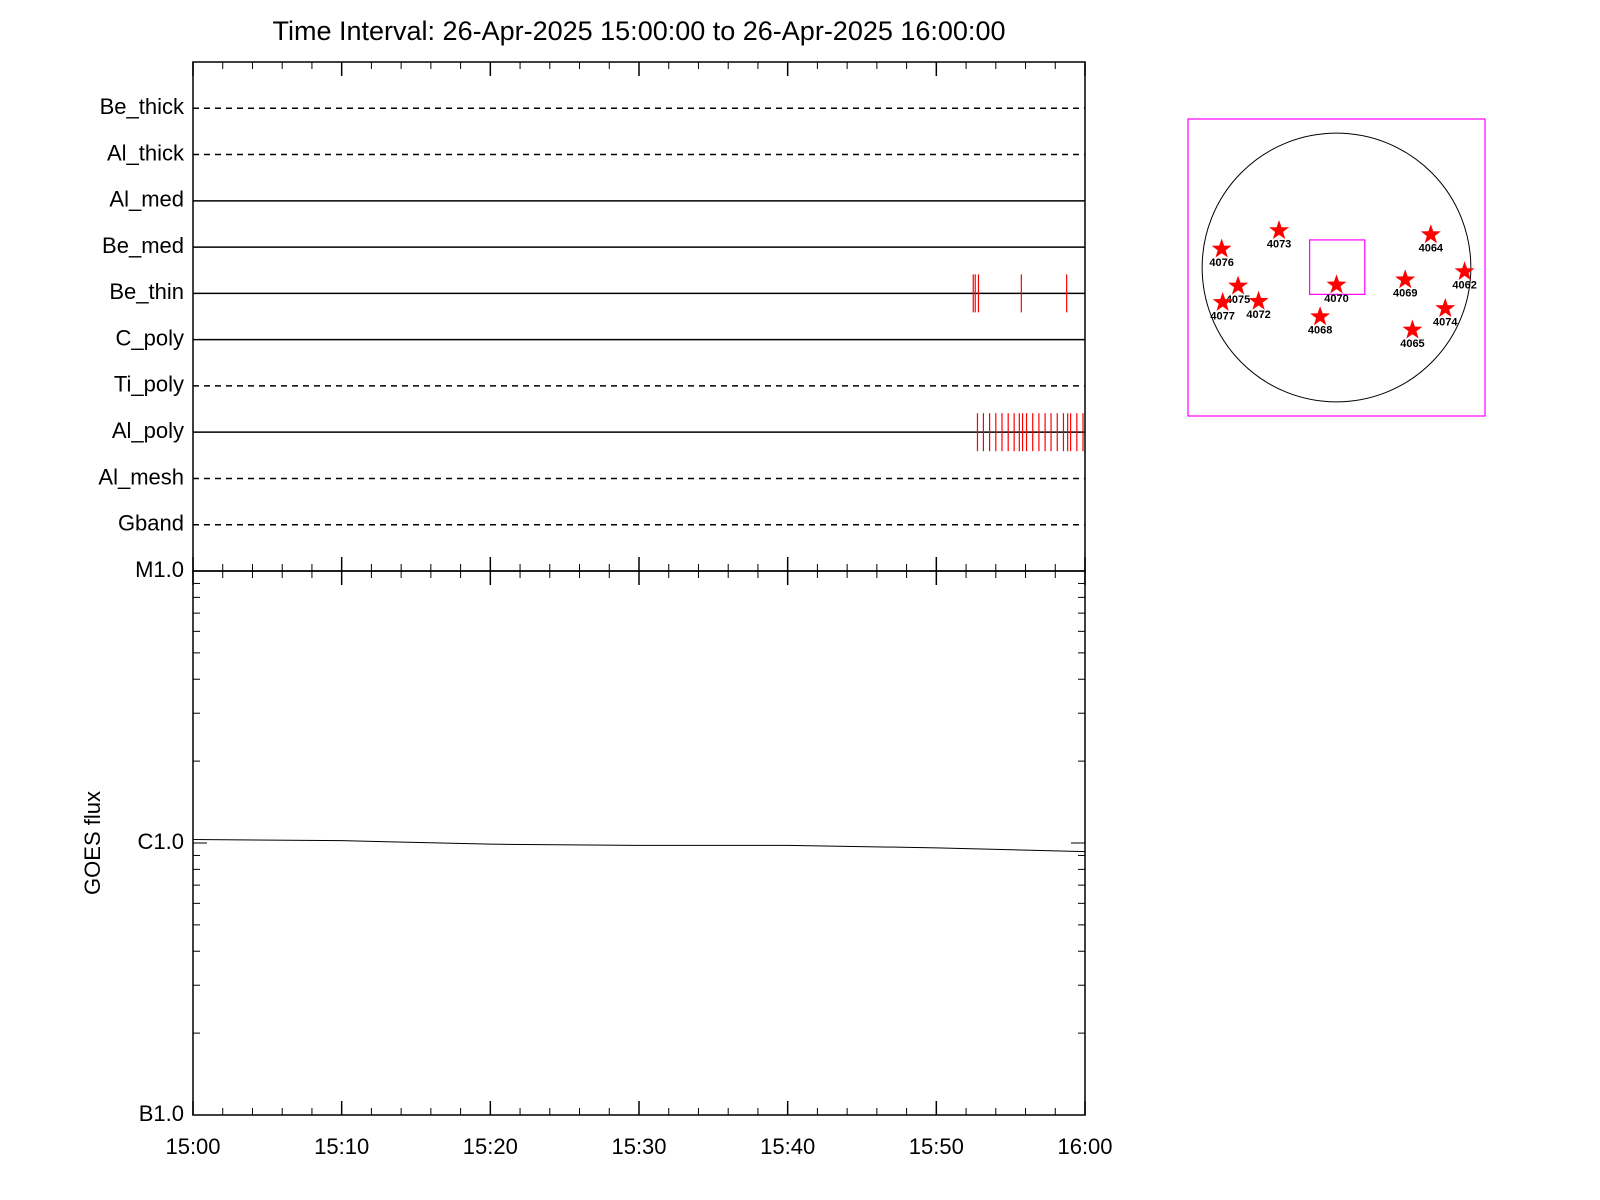 The height and width of the screenshot is (1200, 1600). I want to click on x-tick-label: 16:00, so click(1084, 1146).